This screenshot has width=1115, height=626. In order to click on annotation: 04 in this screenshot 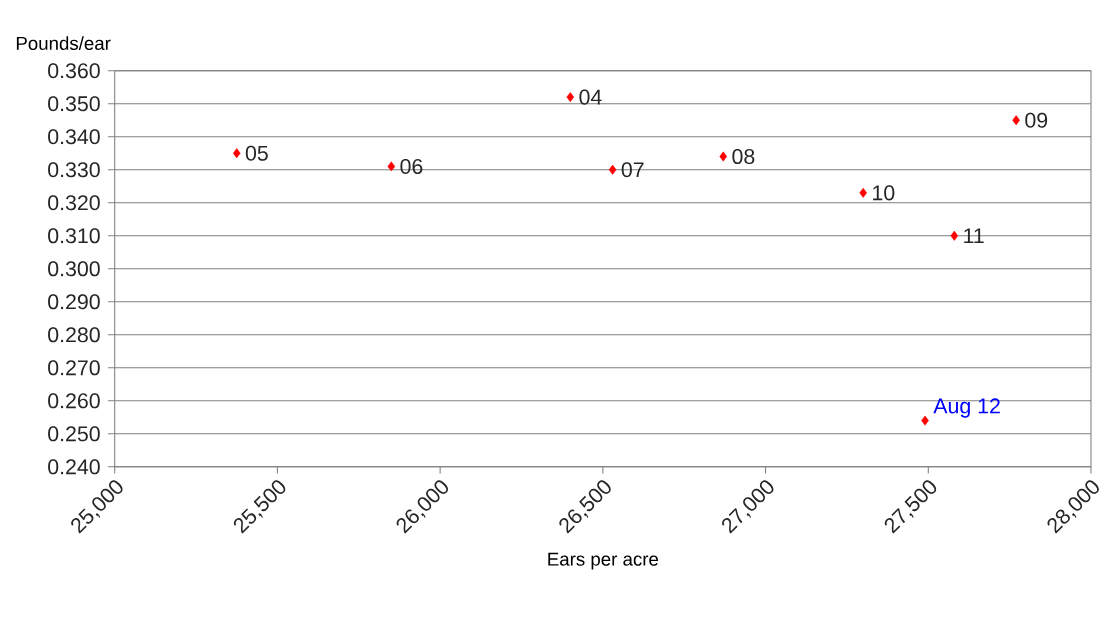, I will do `click(590, 97)`.